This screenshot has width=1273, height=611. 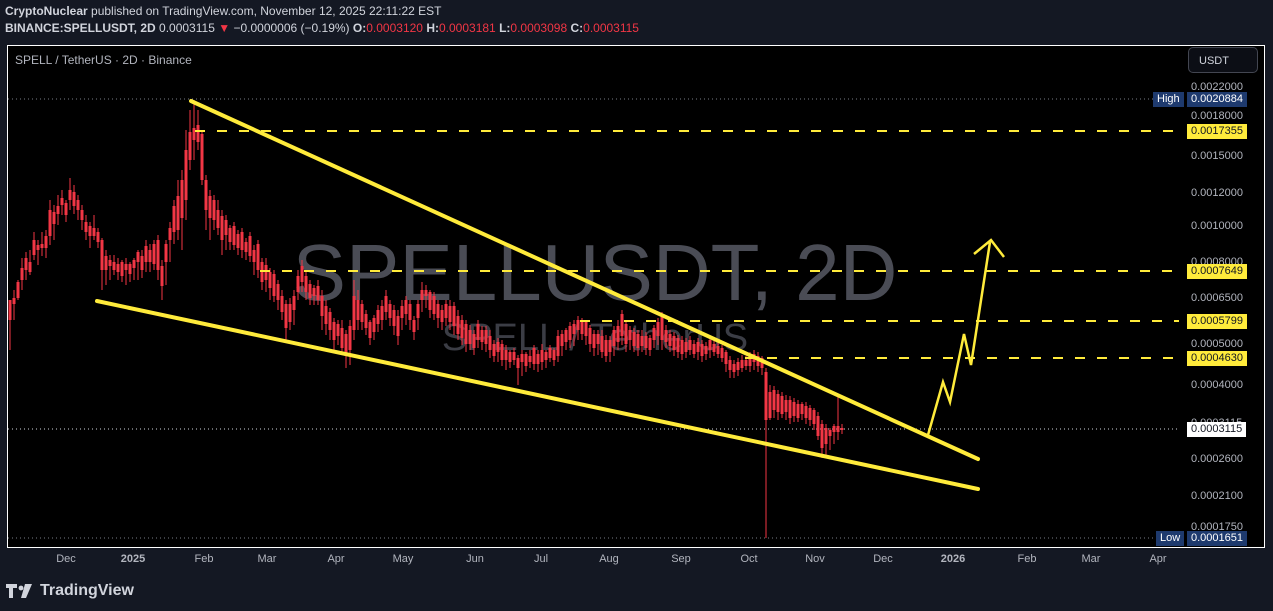 I want to click on high-tag: High, so click(x=1168, y=99).